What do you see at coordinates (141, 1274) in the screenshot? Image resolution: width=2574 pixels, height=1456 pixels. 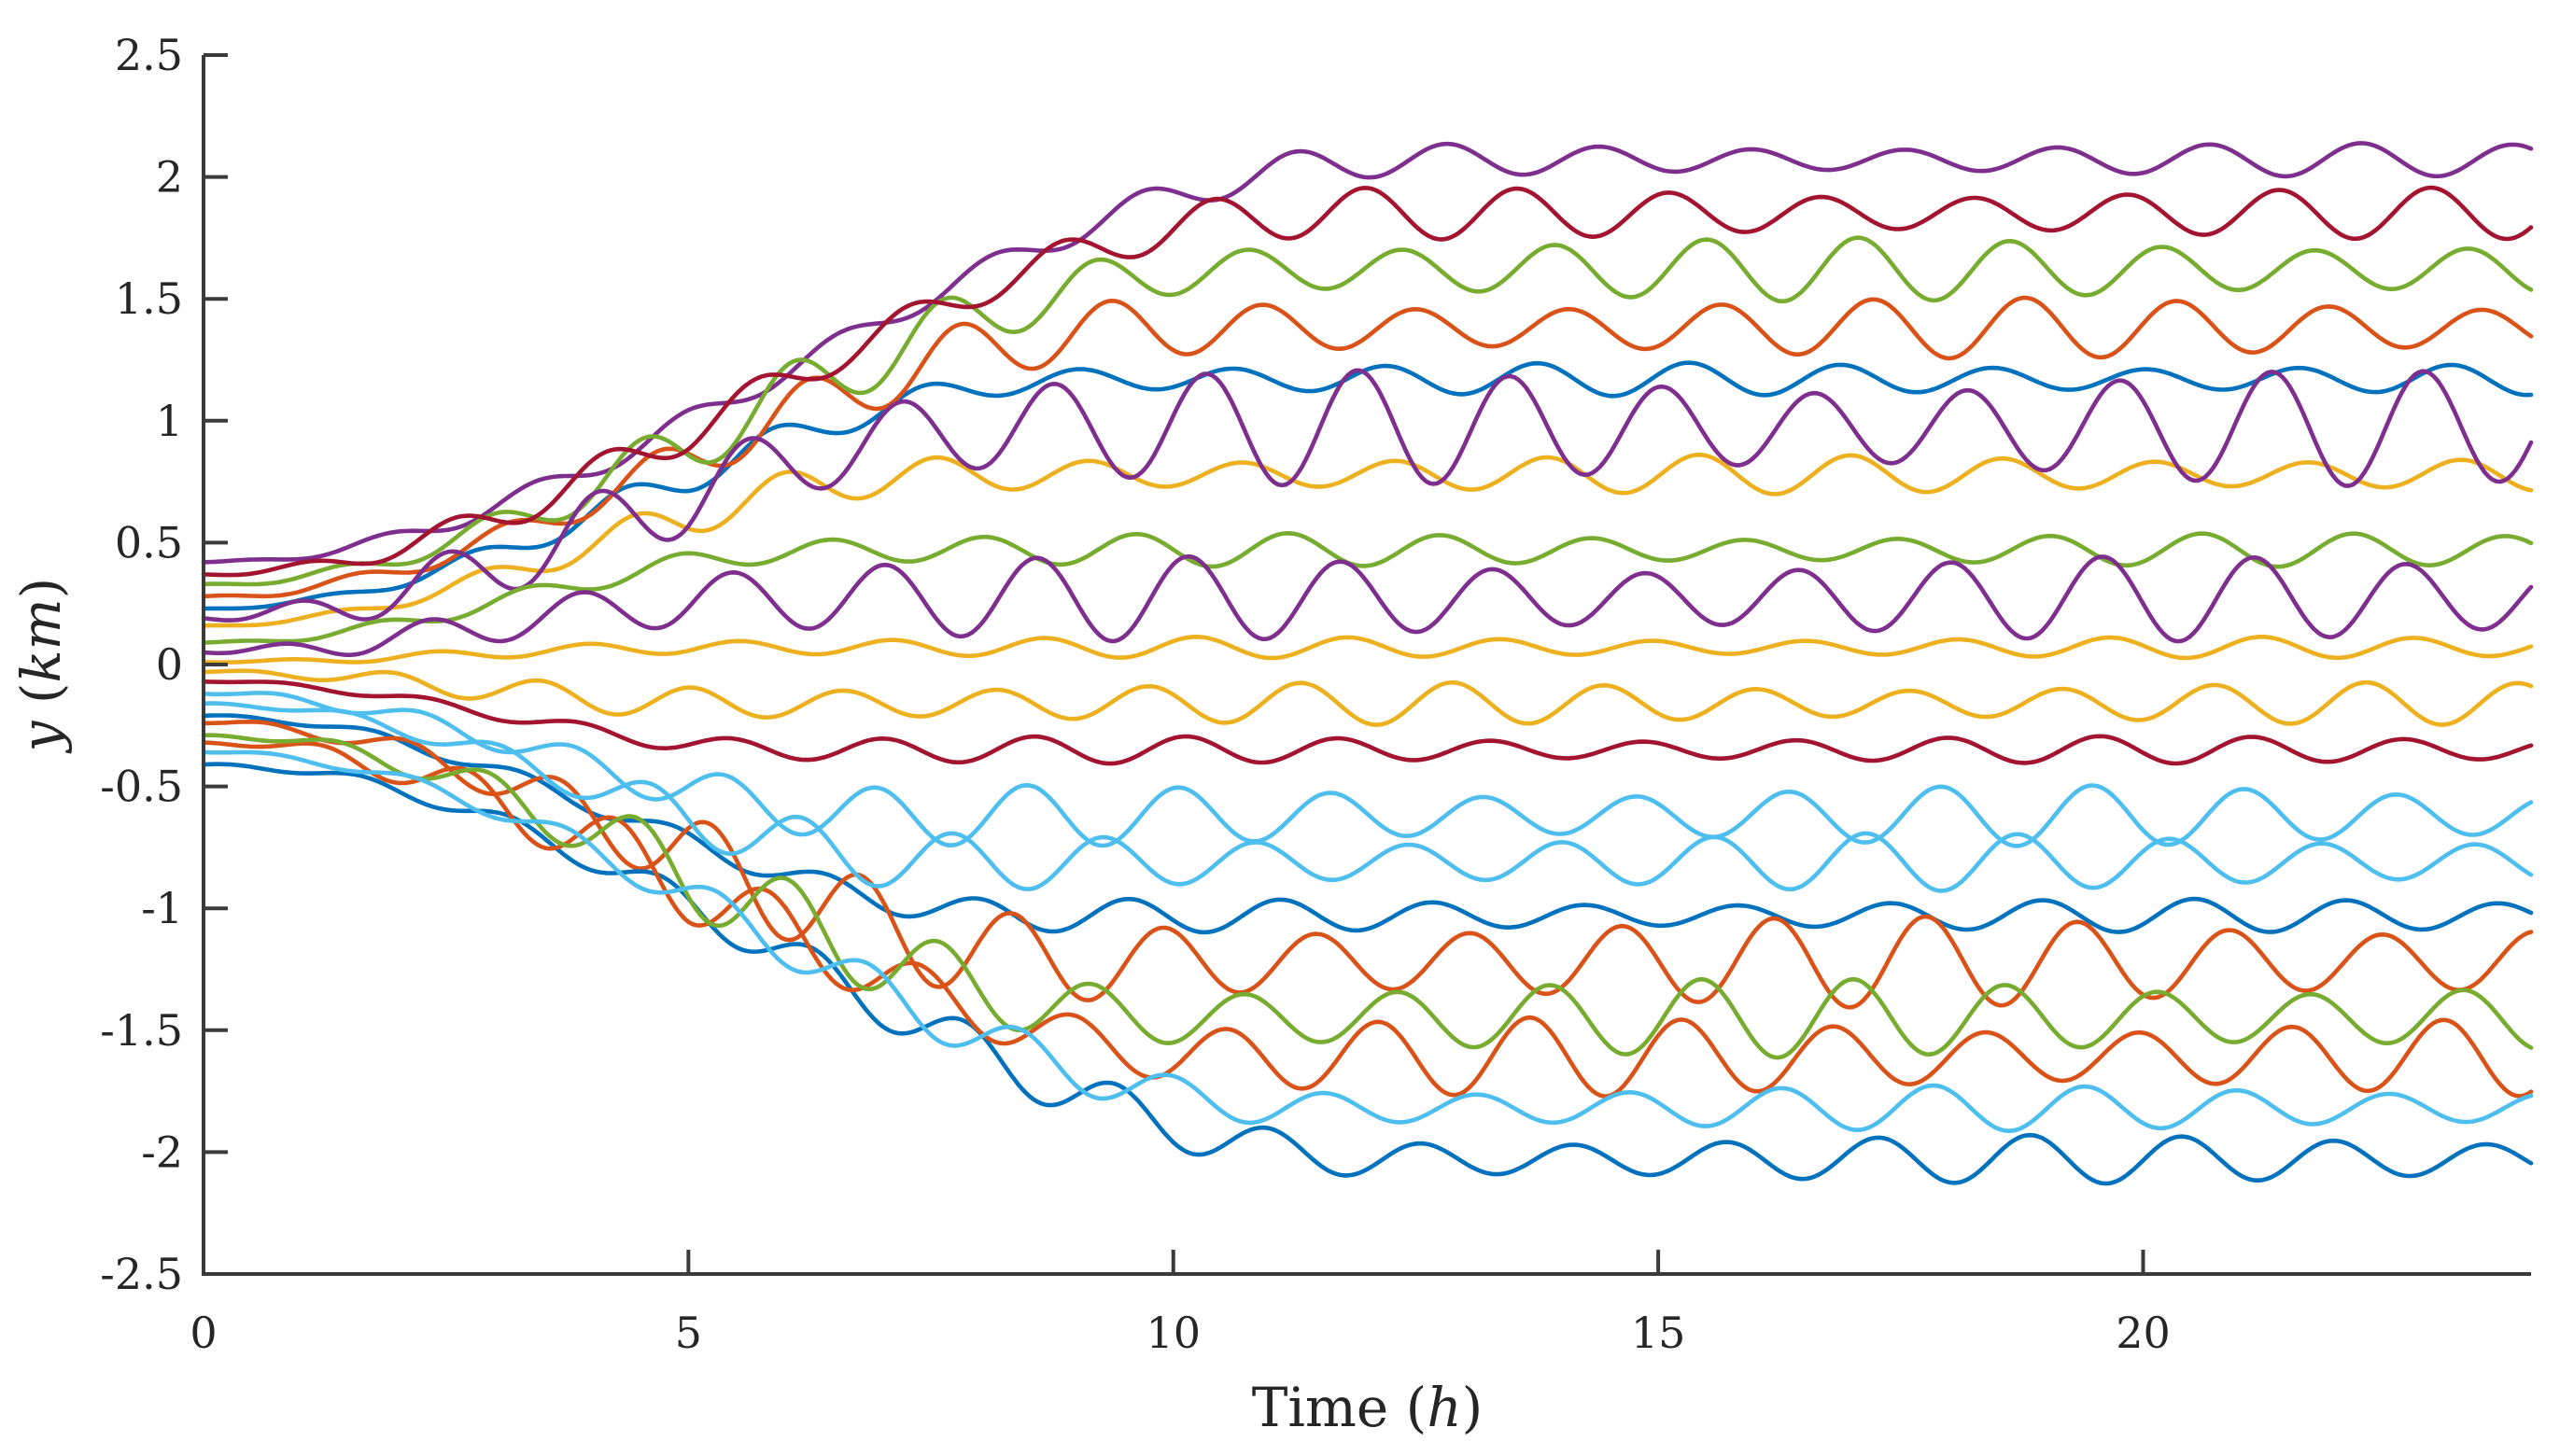 I see `y-tick-label: -2.5` at bounding box center [141, 1274].